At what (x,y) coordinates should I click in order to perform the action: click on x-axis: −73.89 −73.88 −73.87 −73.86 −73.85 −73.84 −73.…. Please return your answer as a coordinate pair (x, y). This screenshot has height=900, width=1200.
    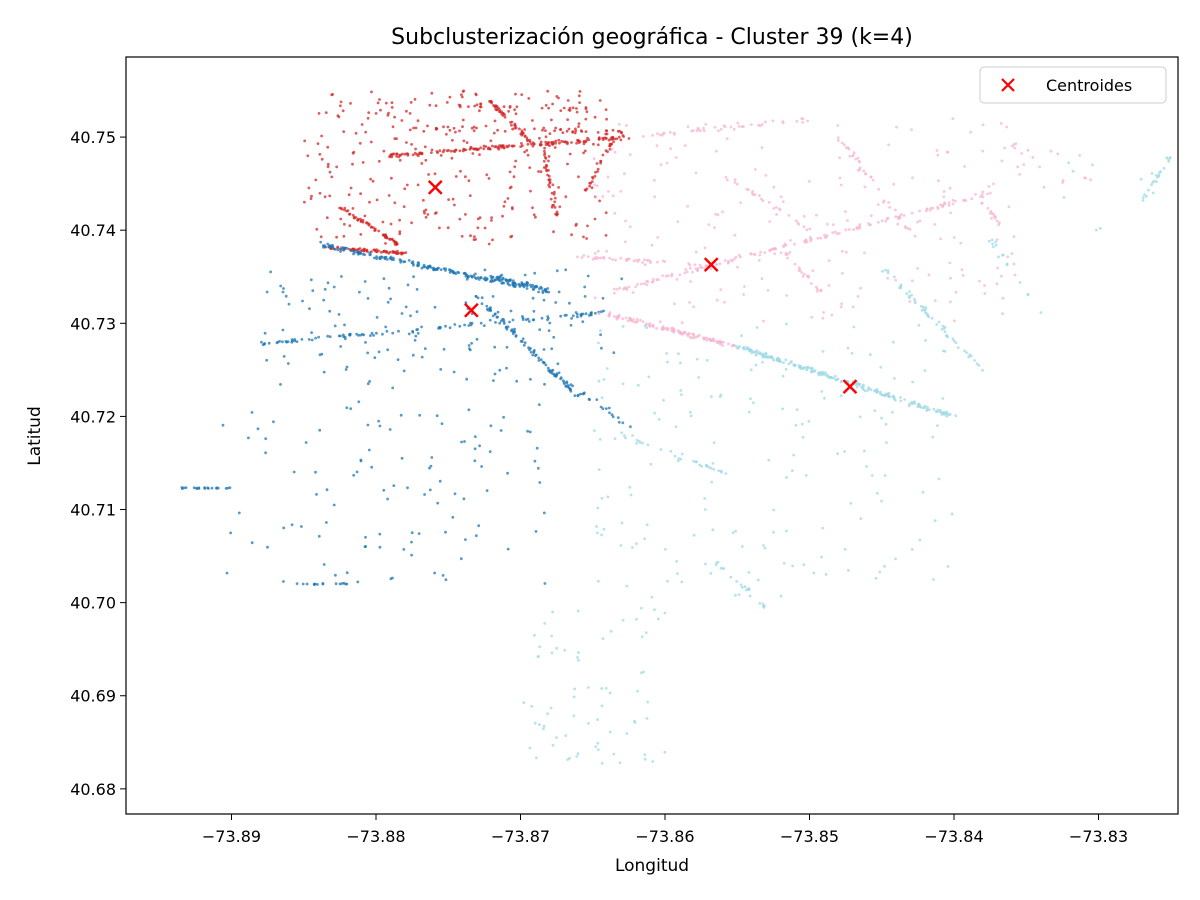
    Looking at the image, I should click on (665, 830).